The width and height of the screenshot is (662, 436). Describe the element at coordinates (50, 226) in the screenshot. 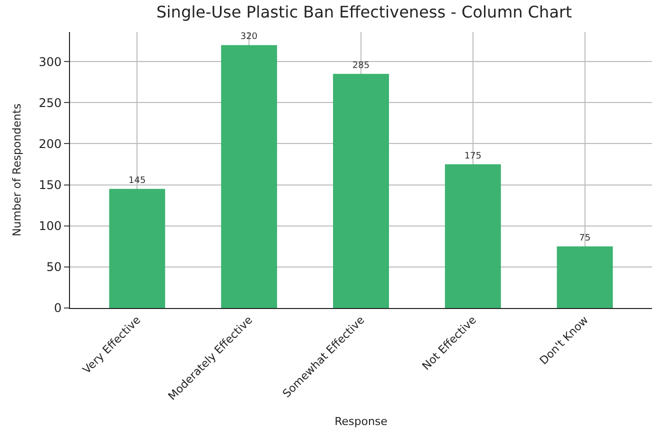

I see `y-tick-label: 100` at that location.